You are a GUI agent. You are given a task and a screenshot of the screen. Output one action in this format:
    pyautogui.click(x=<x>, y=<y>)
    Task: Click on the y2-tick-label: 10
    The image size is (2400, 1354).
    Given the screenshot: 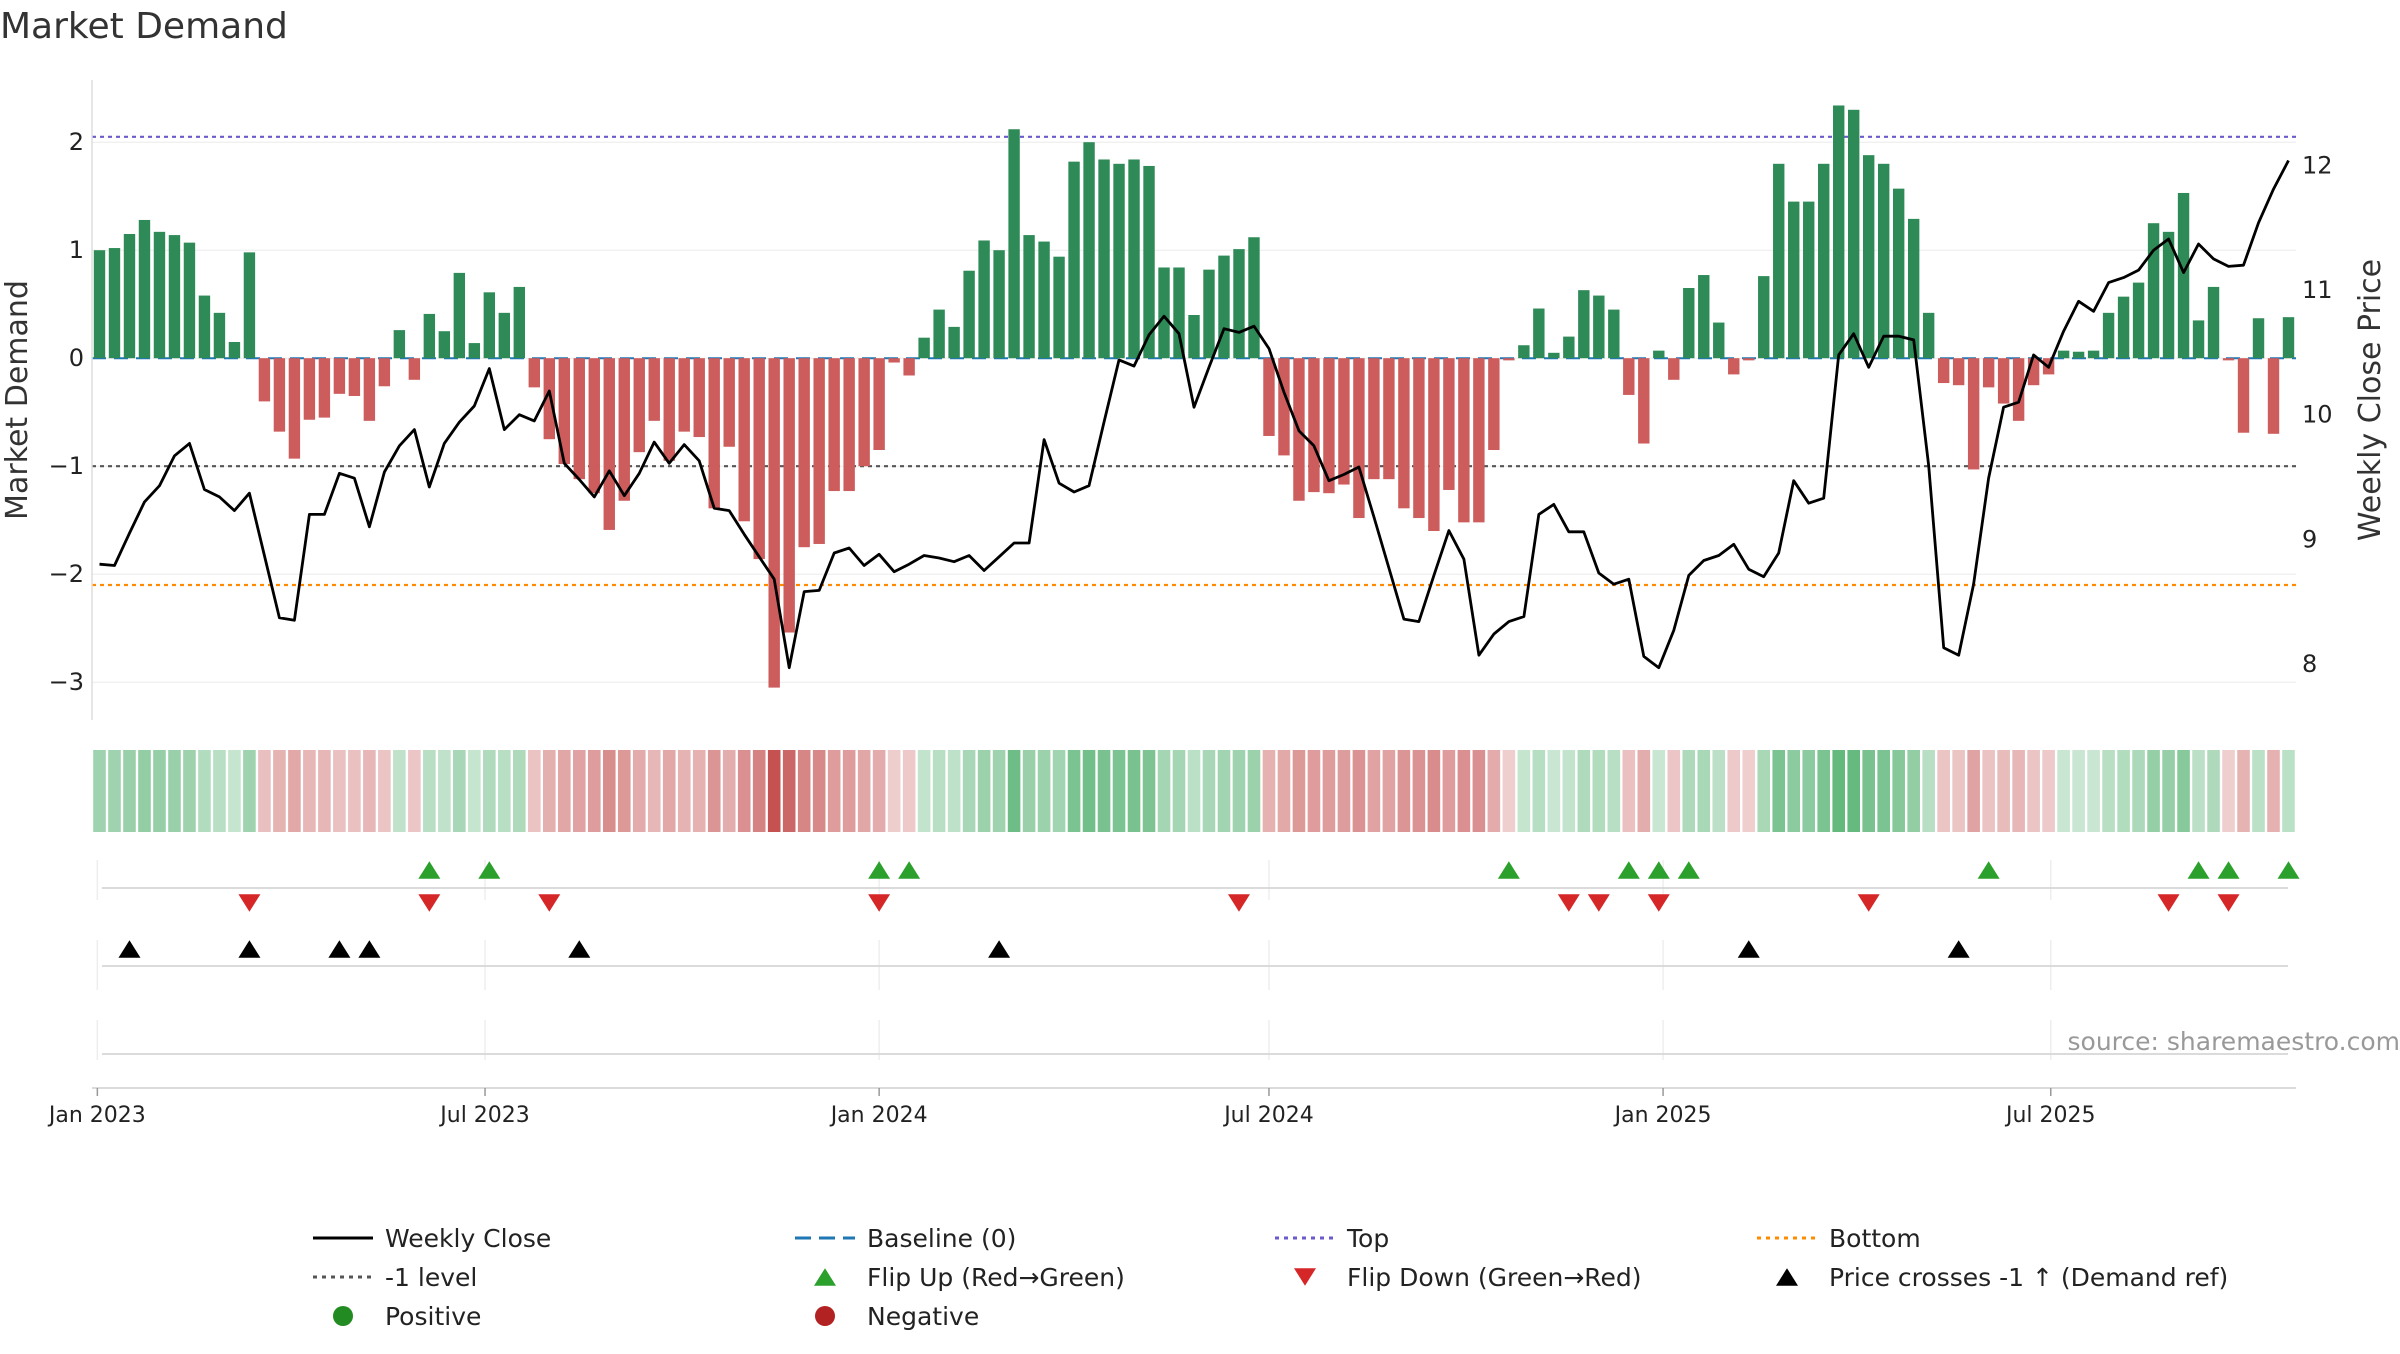 What is the action you would take?
    pyautogui.click(x=2317, y=415)
    